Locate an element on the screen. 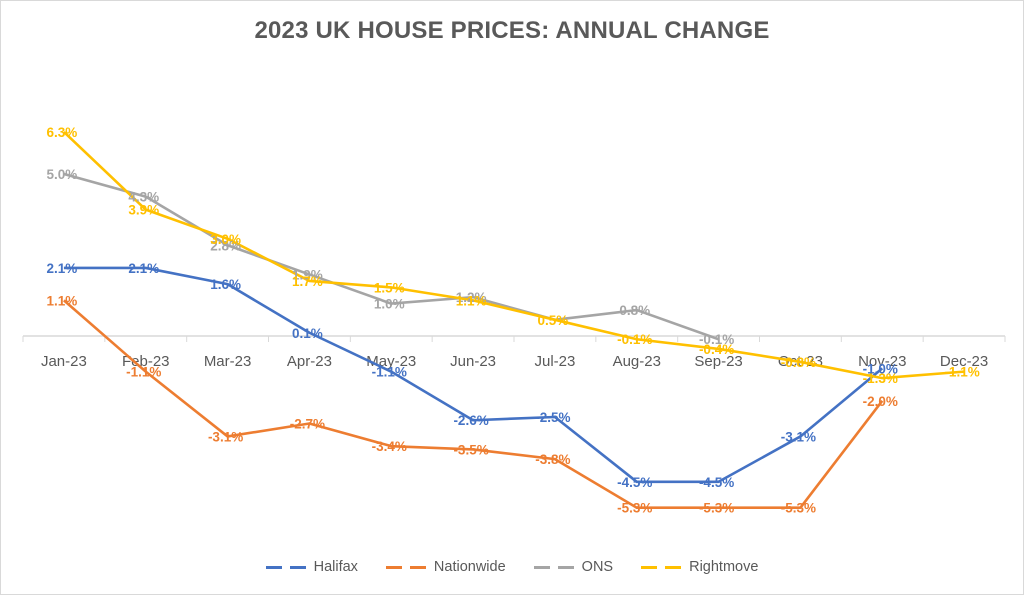 The image size is (1024, 596). data-label-ons: 1.0% is located at coordinates (389, 304).